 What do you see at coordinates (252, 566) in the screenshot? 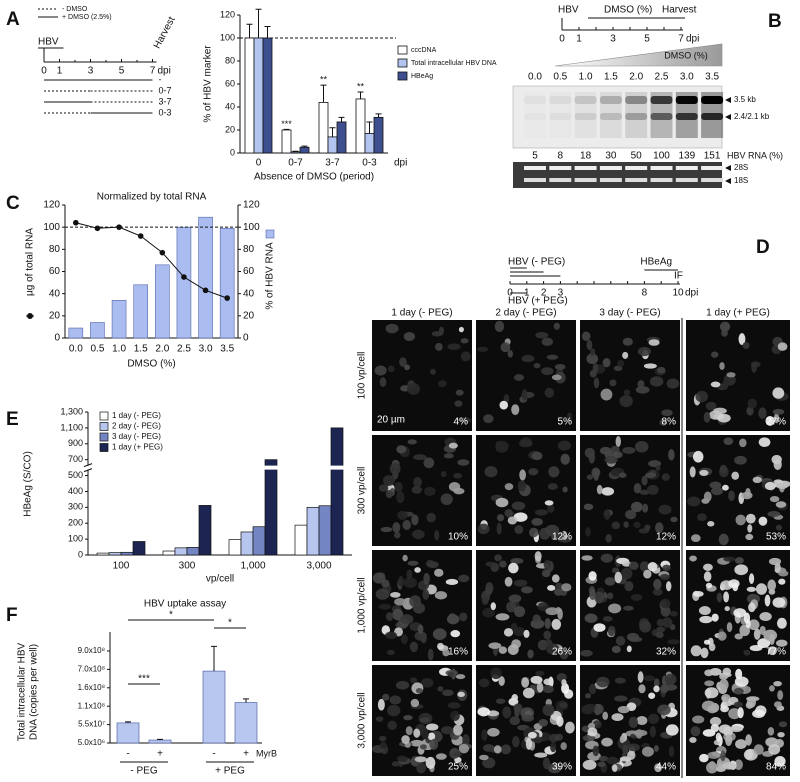
I see `x-tick-label: 1,000` at bounding box center [252, 566].